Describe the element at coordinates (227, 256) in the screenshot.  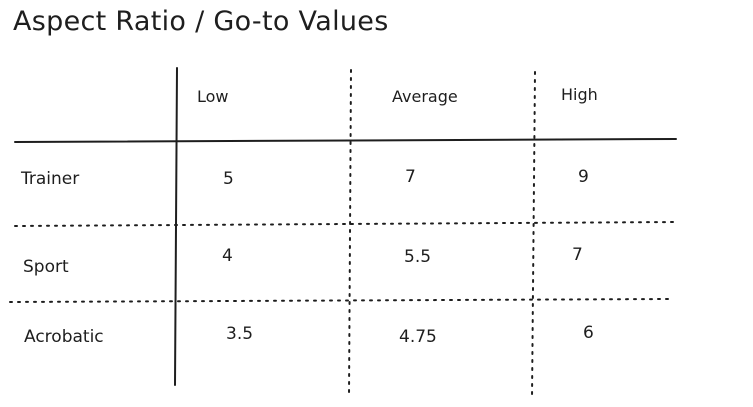
I see `cell-sport-low: 4` at that location.